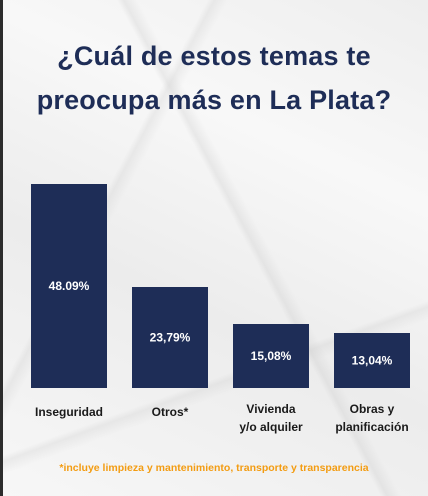  What do you see at coordinates (1, 248) in the screenshot?
I see `page-edge` at bounding box center [1, 248].